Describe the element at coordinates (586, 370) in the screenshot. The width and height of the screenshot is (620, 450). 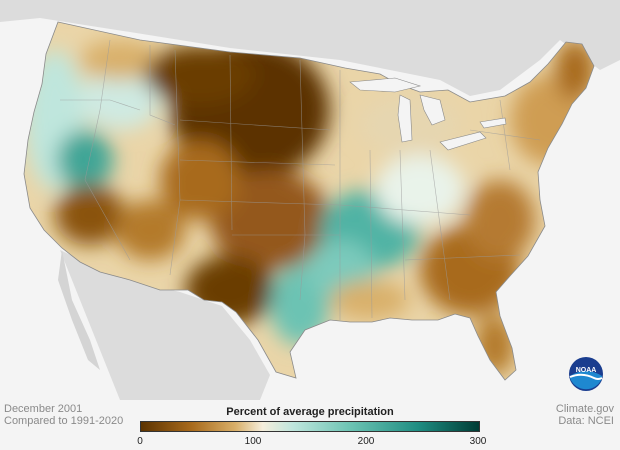
I see `noaa-logo-text: NOAA` at that location.